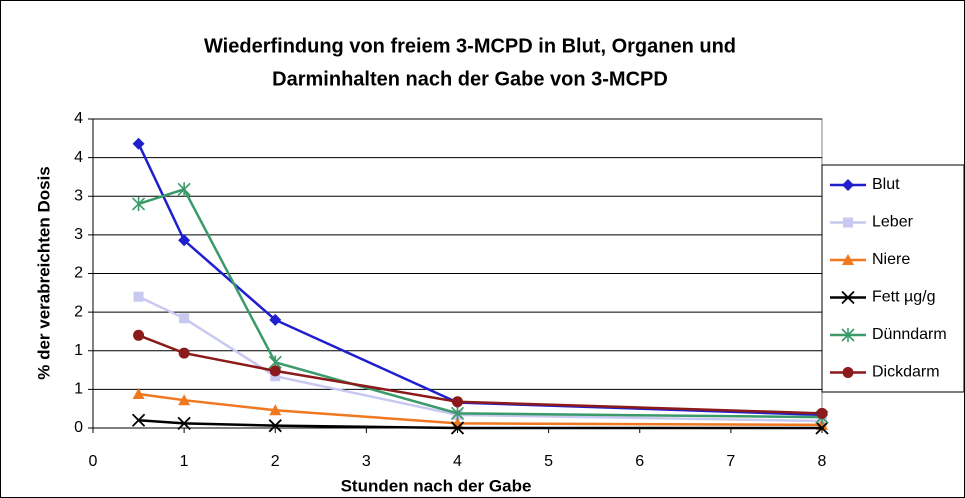 Image resolution: width=965 pixels, height=498 pixels. What do you see at coordinates (822, 461) in the screenshot?
I see `x-tick-label: 8` at bounding box center [822, 461].